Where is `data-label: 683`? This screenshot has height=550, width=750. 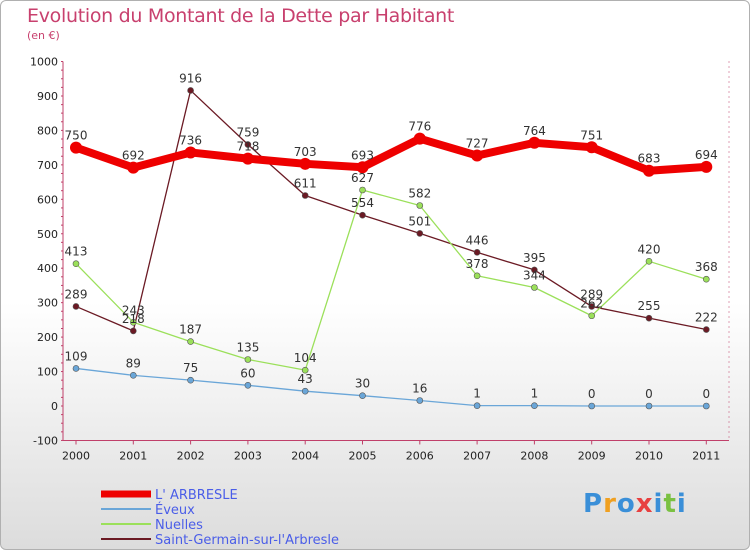
data-label: 683 is located at coordinates (649, 159).